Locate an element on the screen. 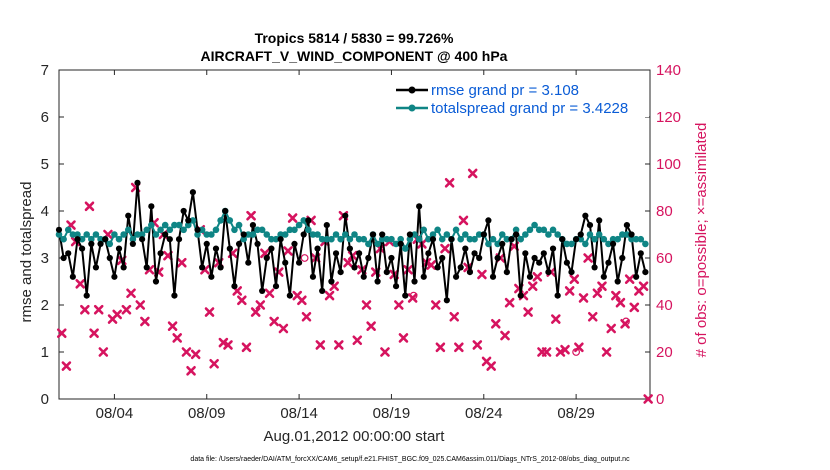  obs-possible-marker is located at coordinates (413, 295).